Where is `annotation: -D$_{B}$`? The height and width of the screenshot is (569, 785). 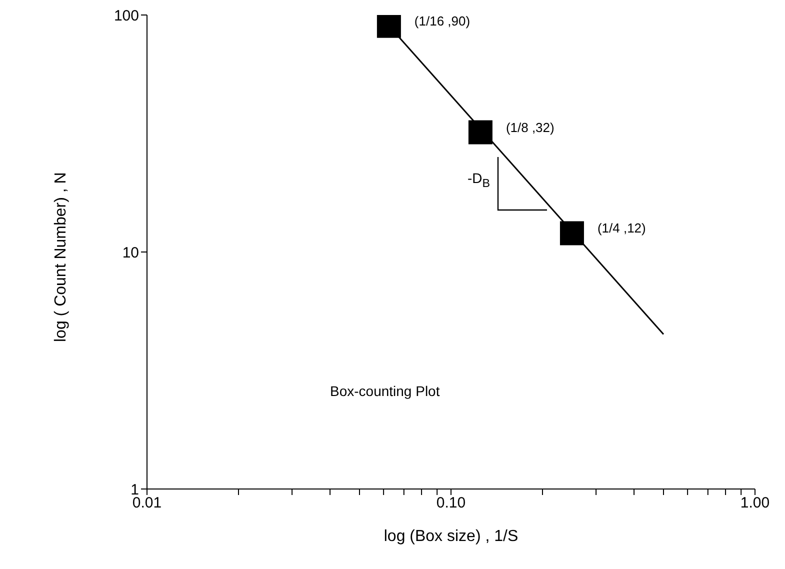 annotation: -D$_{B}$ is located at coordinates (478, 180).